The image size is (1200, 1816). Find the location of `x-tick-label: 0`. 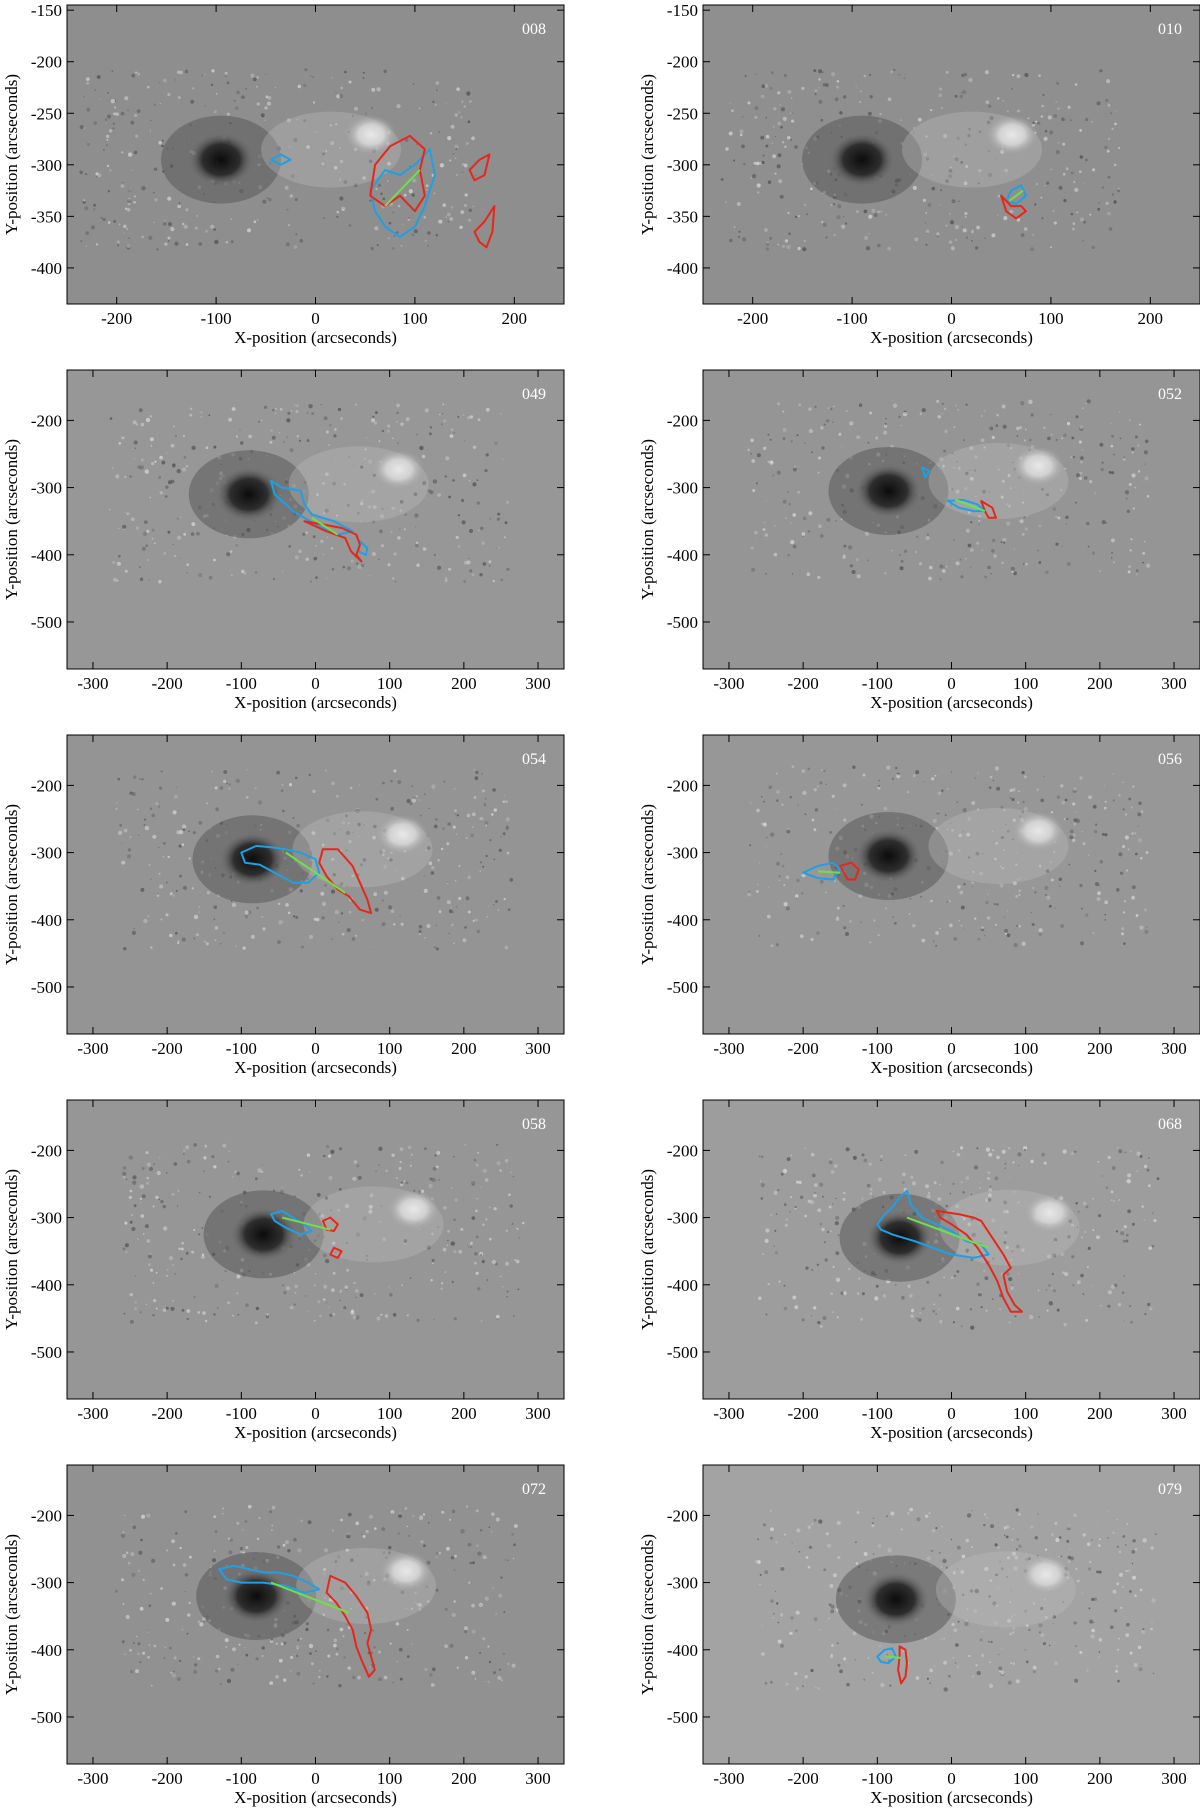

x-tick-label: 0 is located at coordinates (315, 1048).